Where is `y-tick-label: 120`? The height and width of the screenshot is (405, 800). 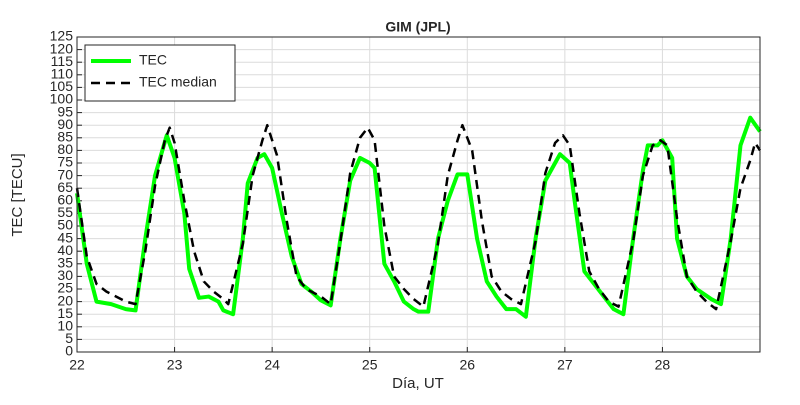 y-tick-label: 120 is located at coordinates (62, 48).